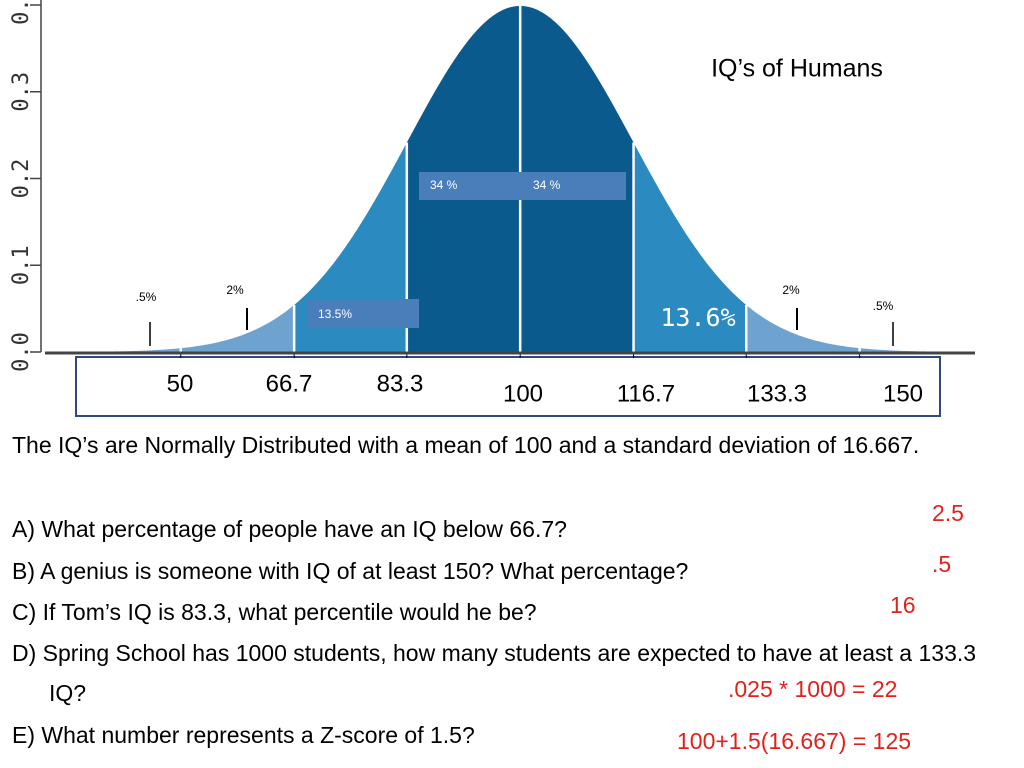 The width and height of the screenshot is (1024, 768). Describe the element at coordinates (903, 393) in the screenshot. I see `x-tick-label: 150` at that location.